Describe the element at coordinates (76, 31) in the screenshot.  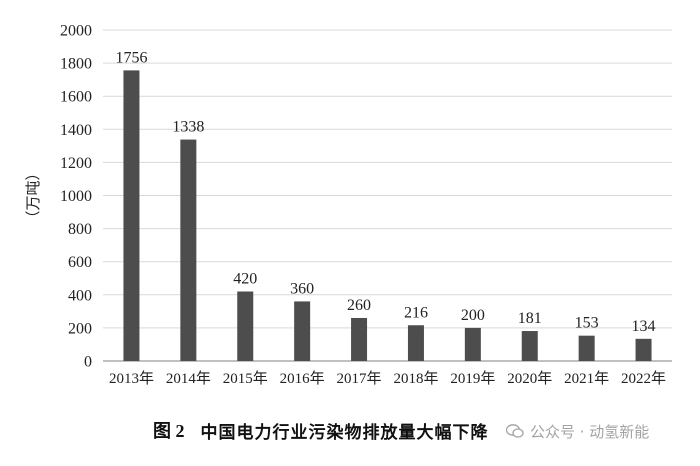
I see `y-tick-label: 2000` at that location.